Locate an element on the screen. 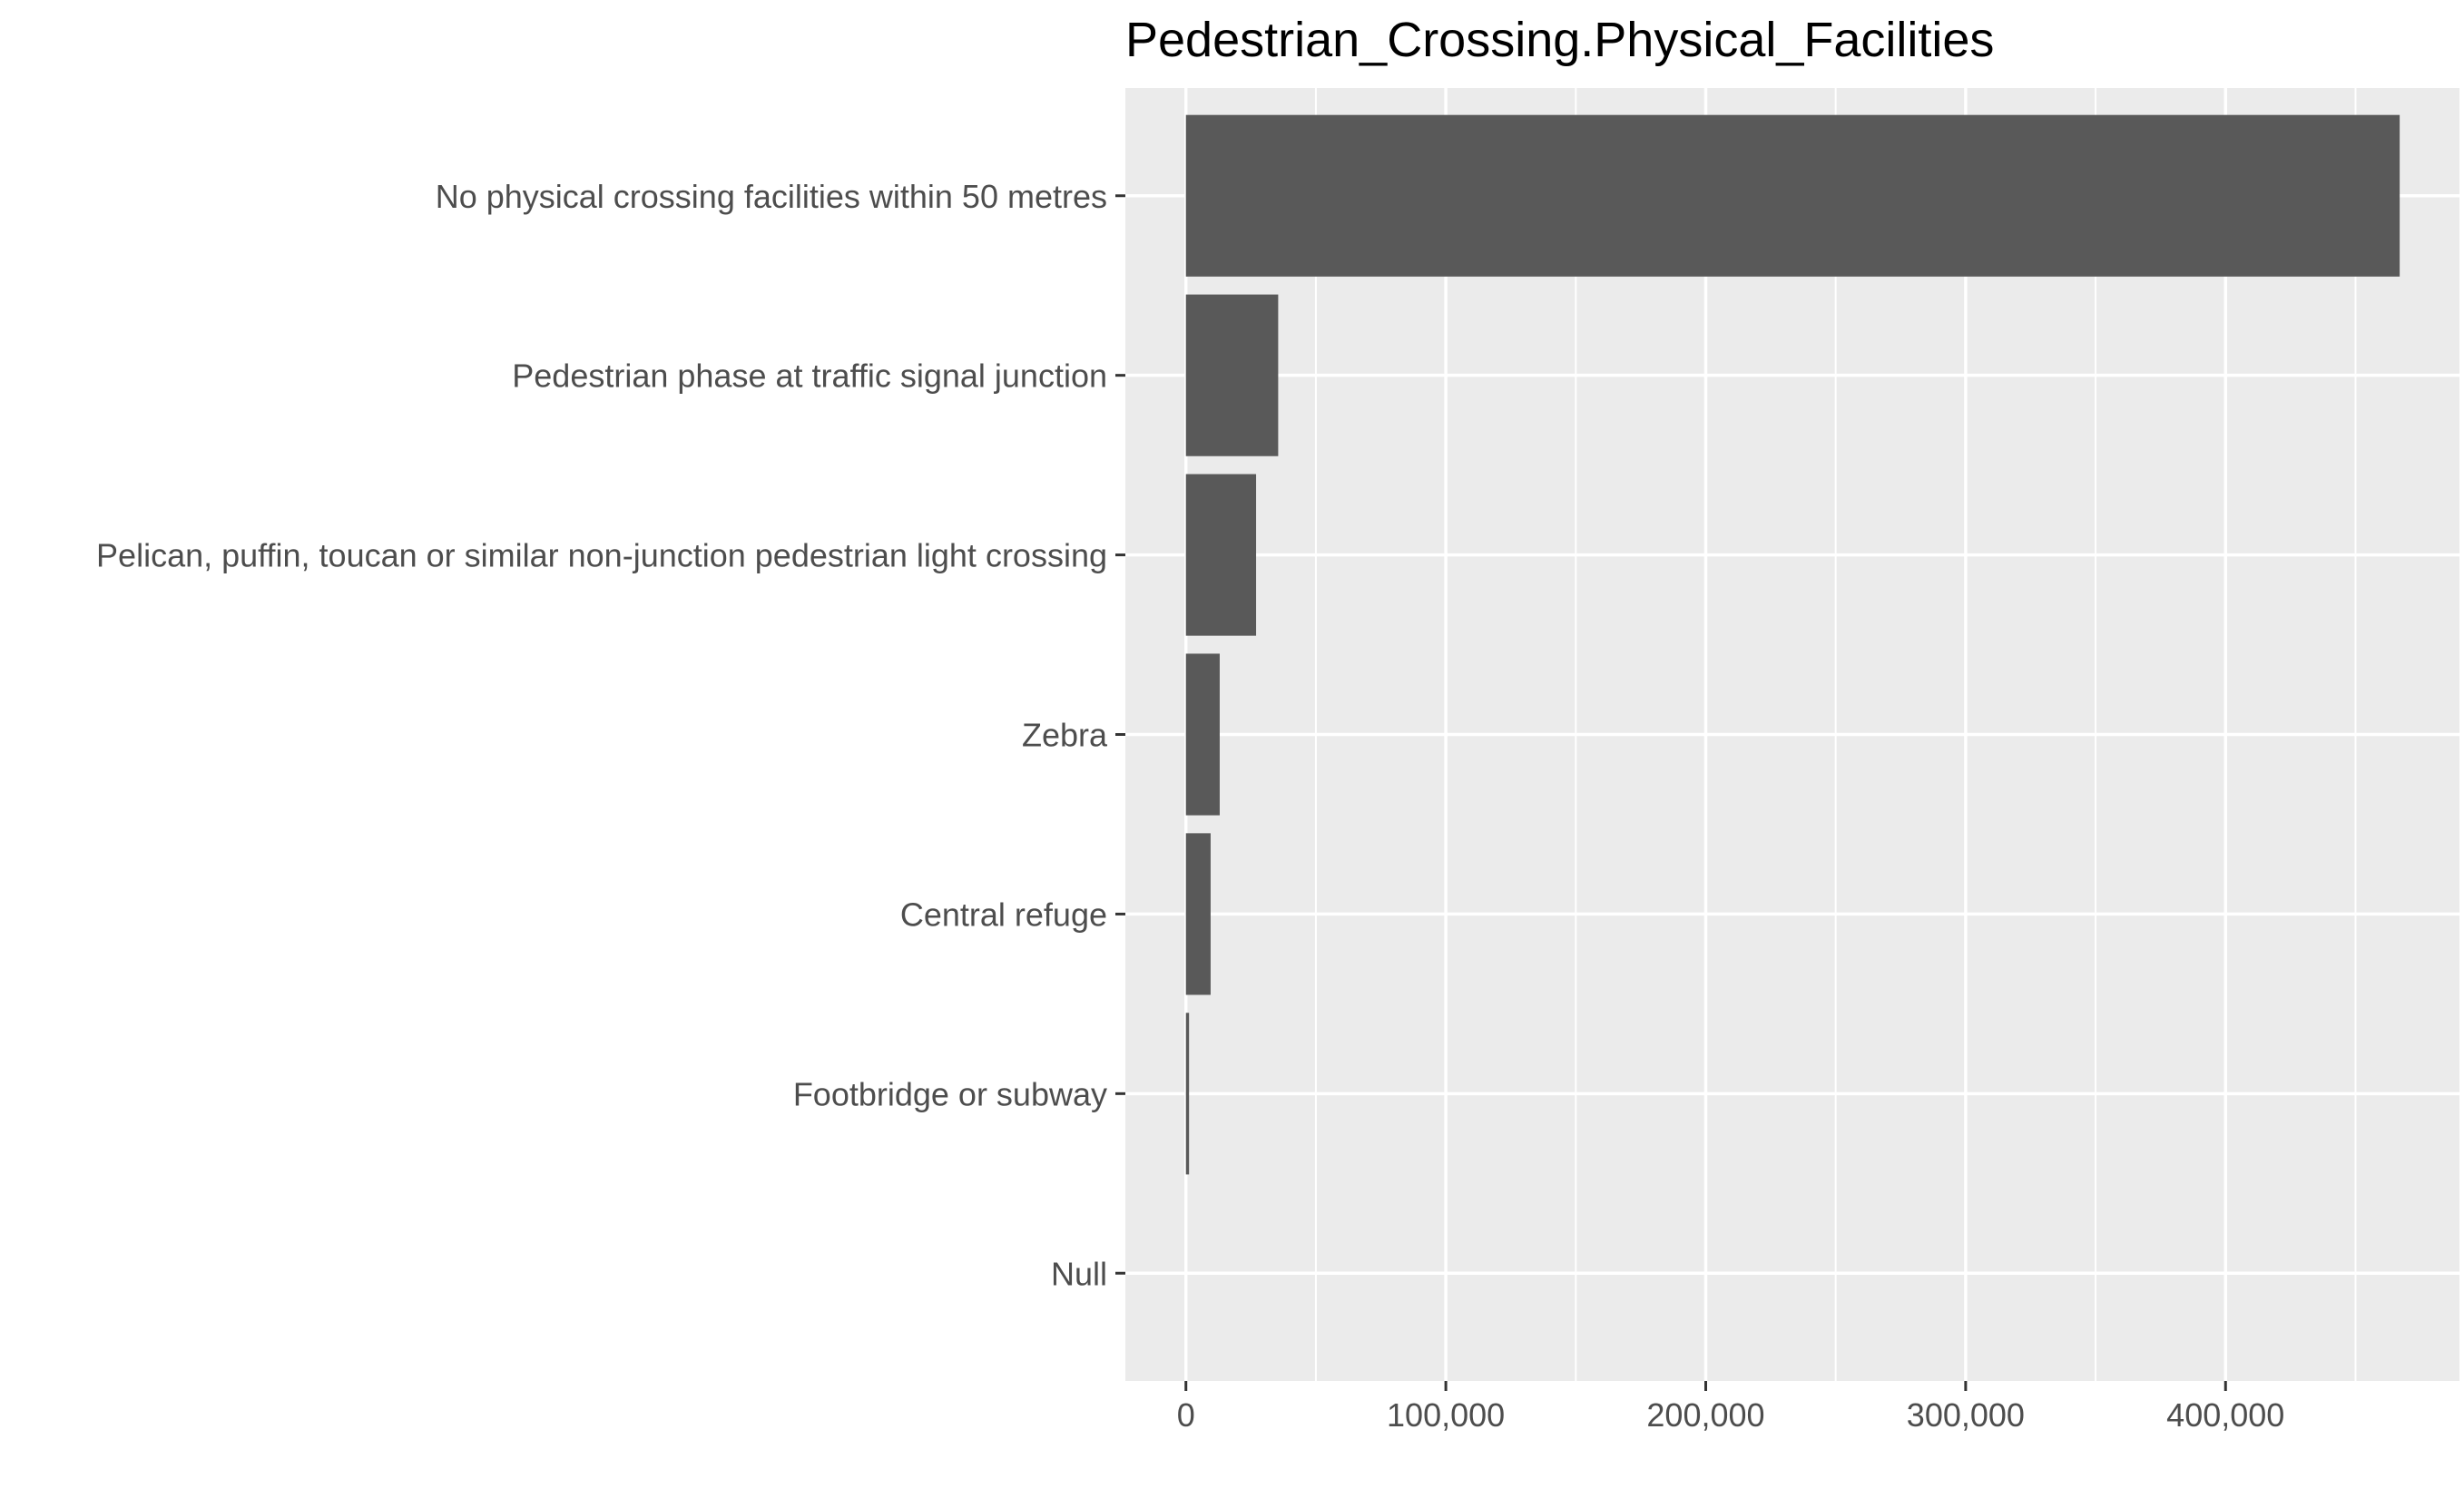 The image size is (2464, 1498). x-tick-label: 300,000 is located at coordinates (1966, 1415).